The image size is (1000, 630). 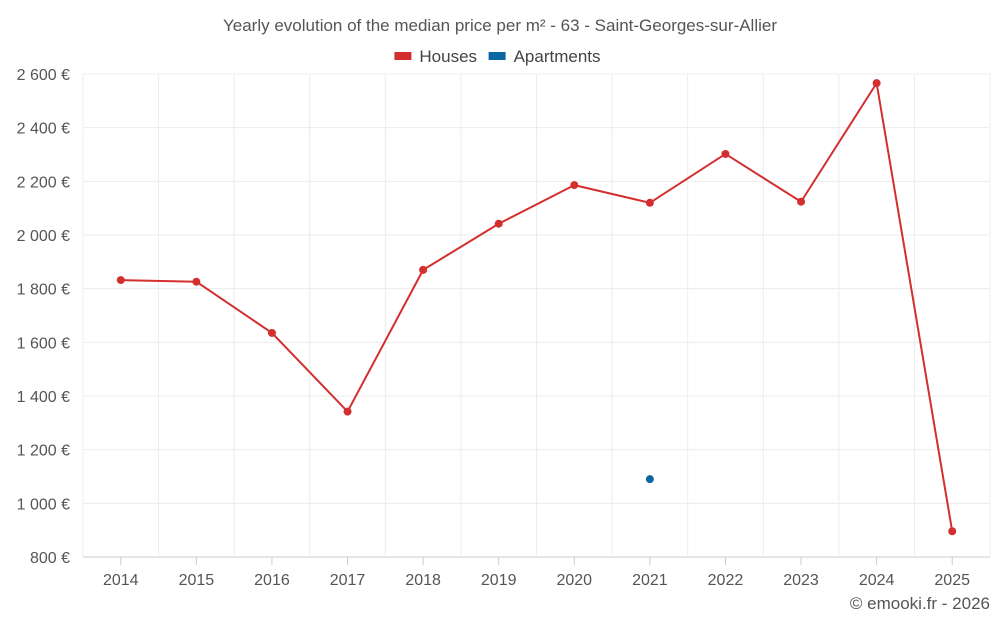 What do you see at coordinates (43, 236) in the screenshot?
I see `y-tick-label: 2 000 €` at bounding box center [43, 236].